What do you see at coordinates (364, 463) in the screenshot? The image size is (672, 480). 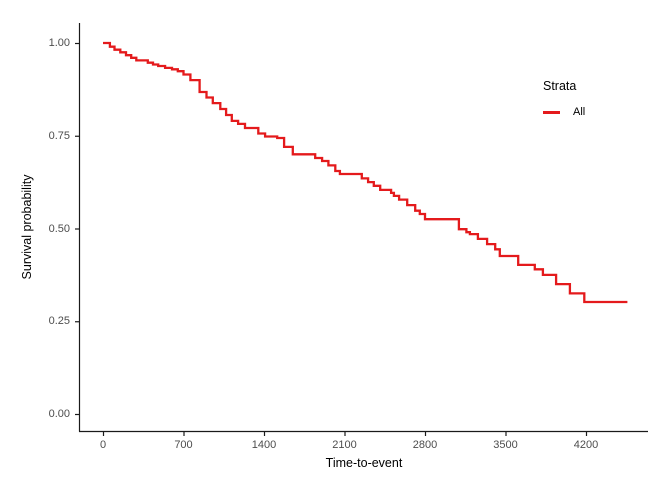 I see `x-axis-title: Time-to-event` at bounding box center [364, 463].